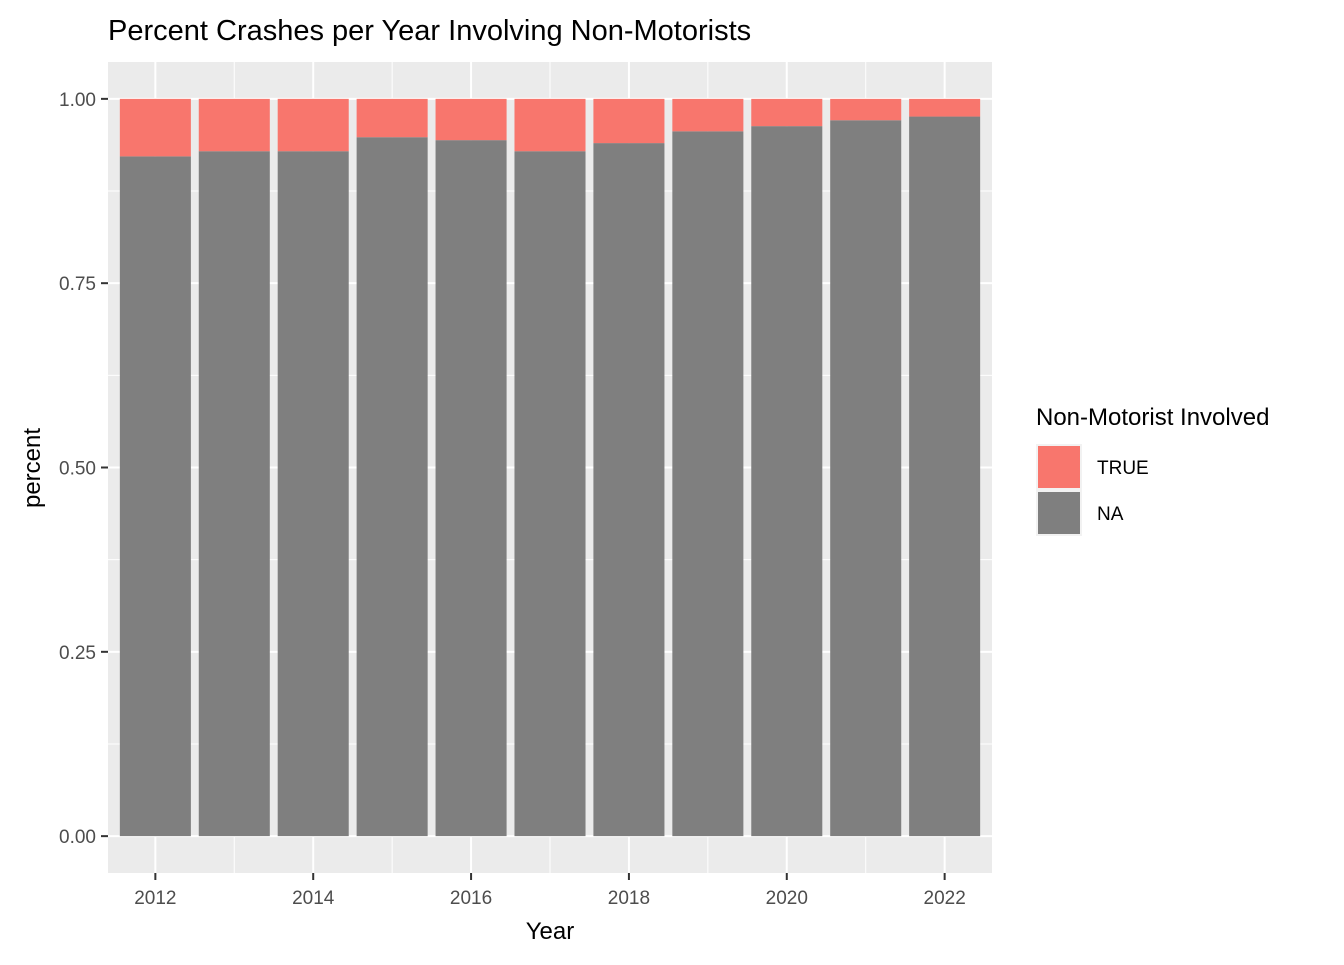 The height and width of the screenshot is (965, 1344). What do you see at coordinates (1059, 467) in the screenshot?
I see `legend-swatch-true` at bounding box center [1059, 467].